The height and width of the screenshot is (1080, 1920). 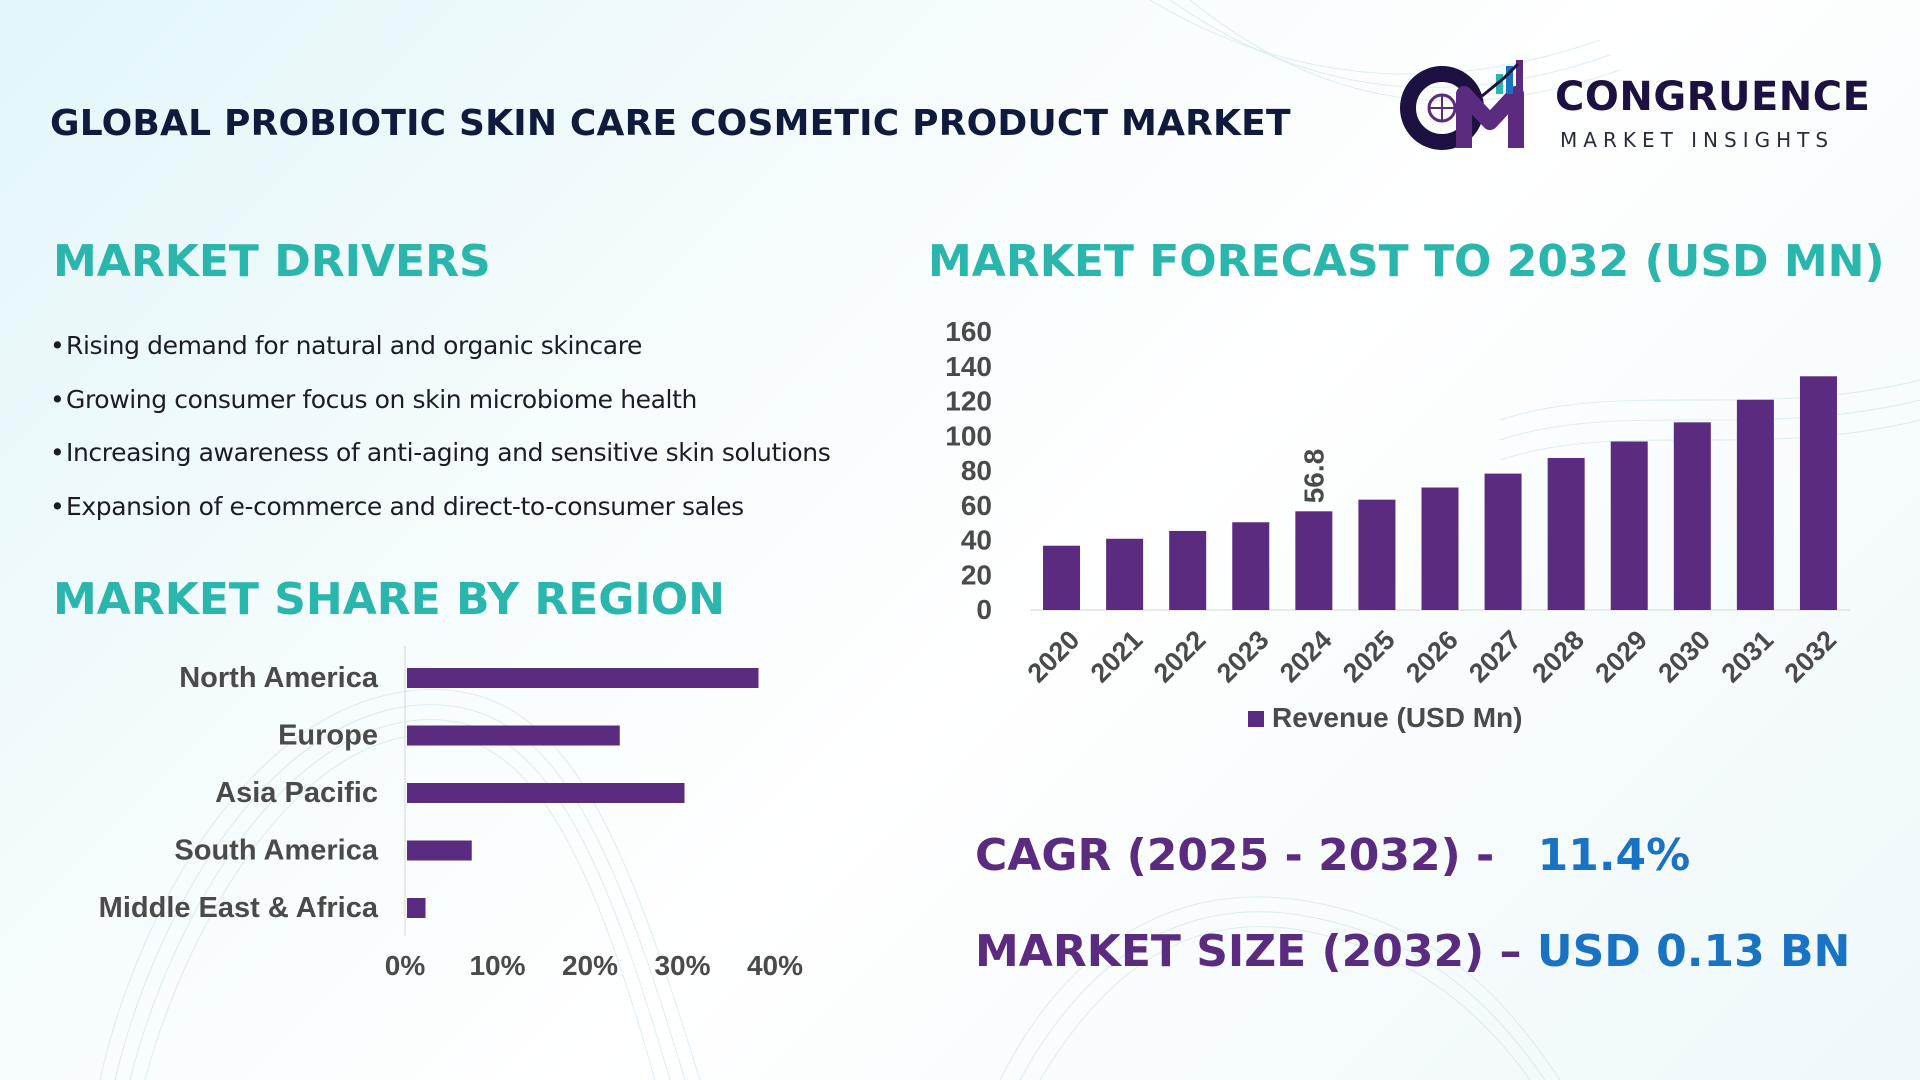 What do you see at coordinates (1713, 97) in the screenshot?
I see `logo-wordmark: CONGRUENCE` at bounding box center [1713, 97].